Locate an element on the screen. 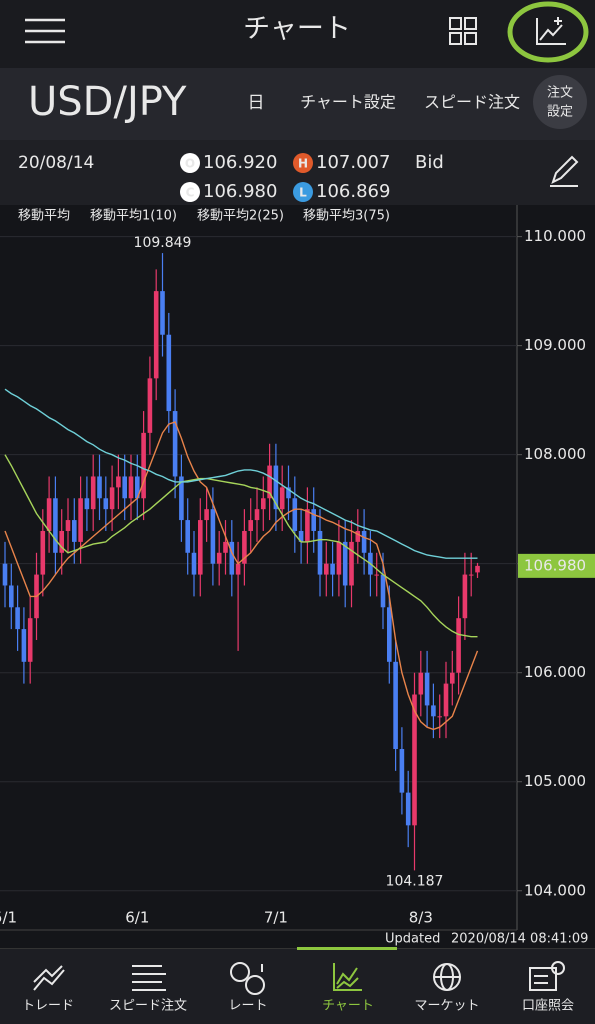 This screenshot has height=1024, width=595. nav-market: マーケット is located at coordinates (447, 988).